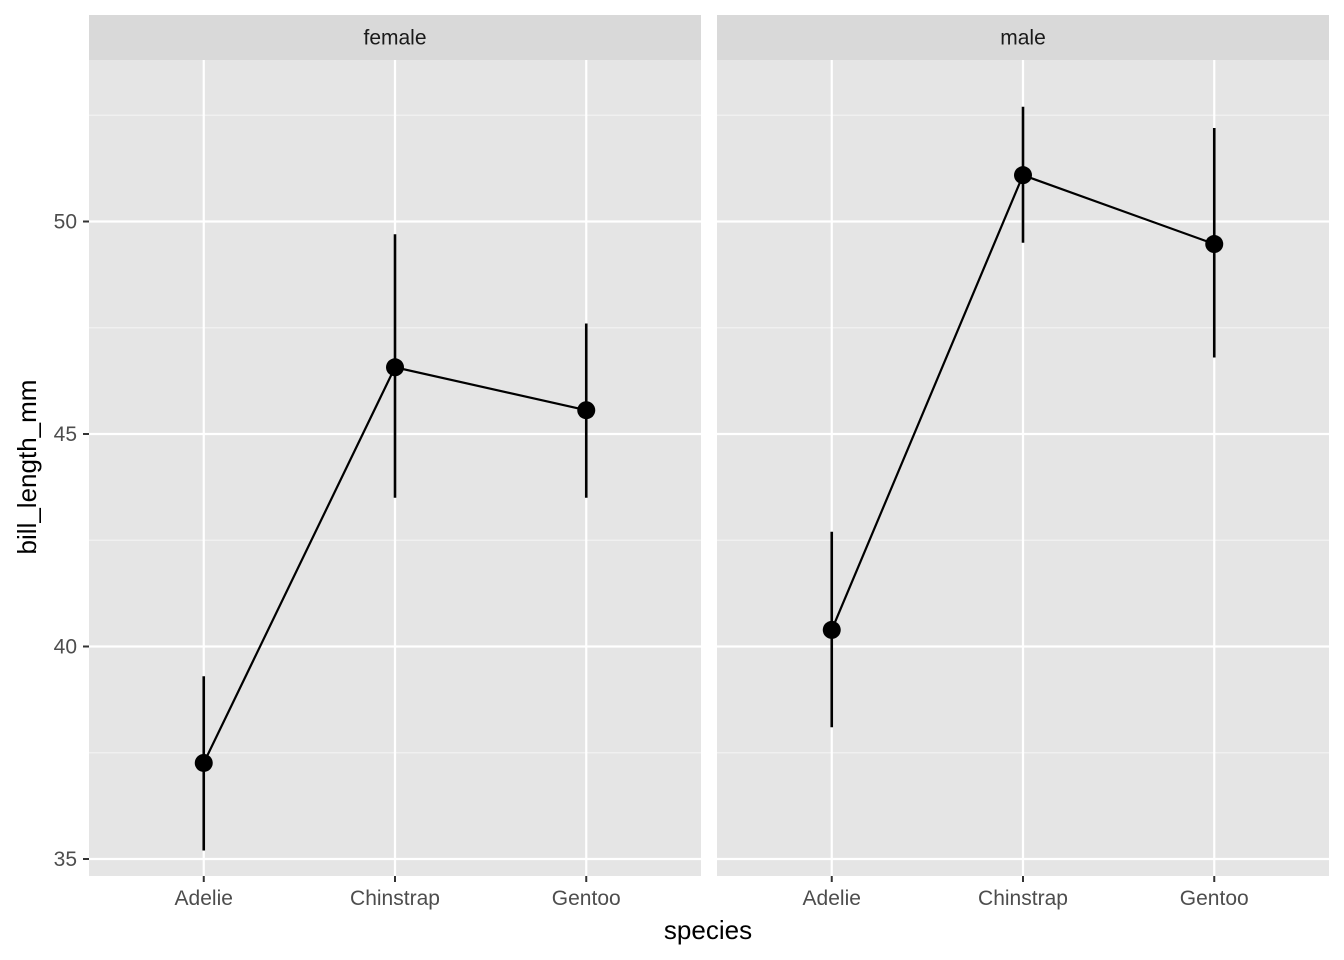  I want to click on y-axis: 35 40 45 50, so click(71, 541).